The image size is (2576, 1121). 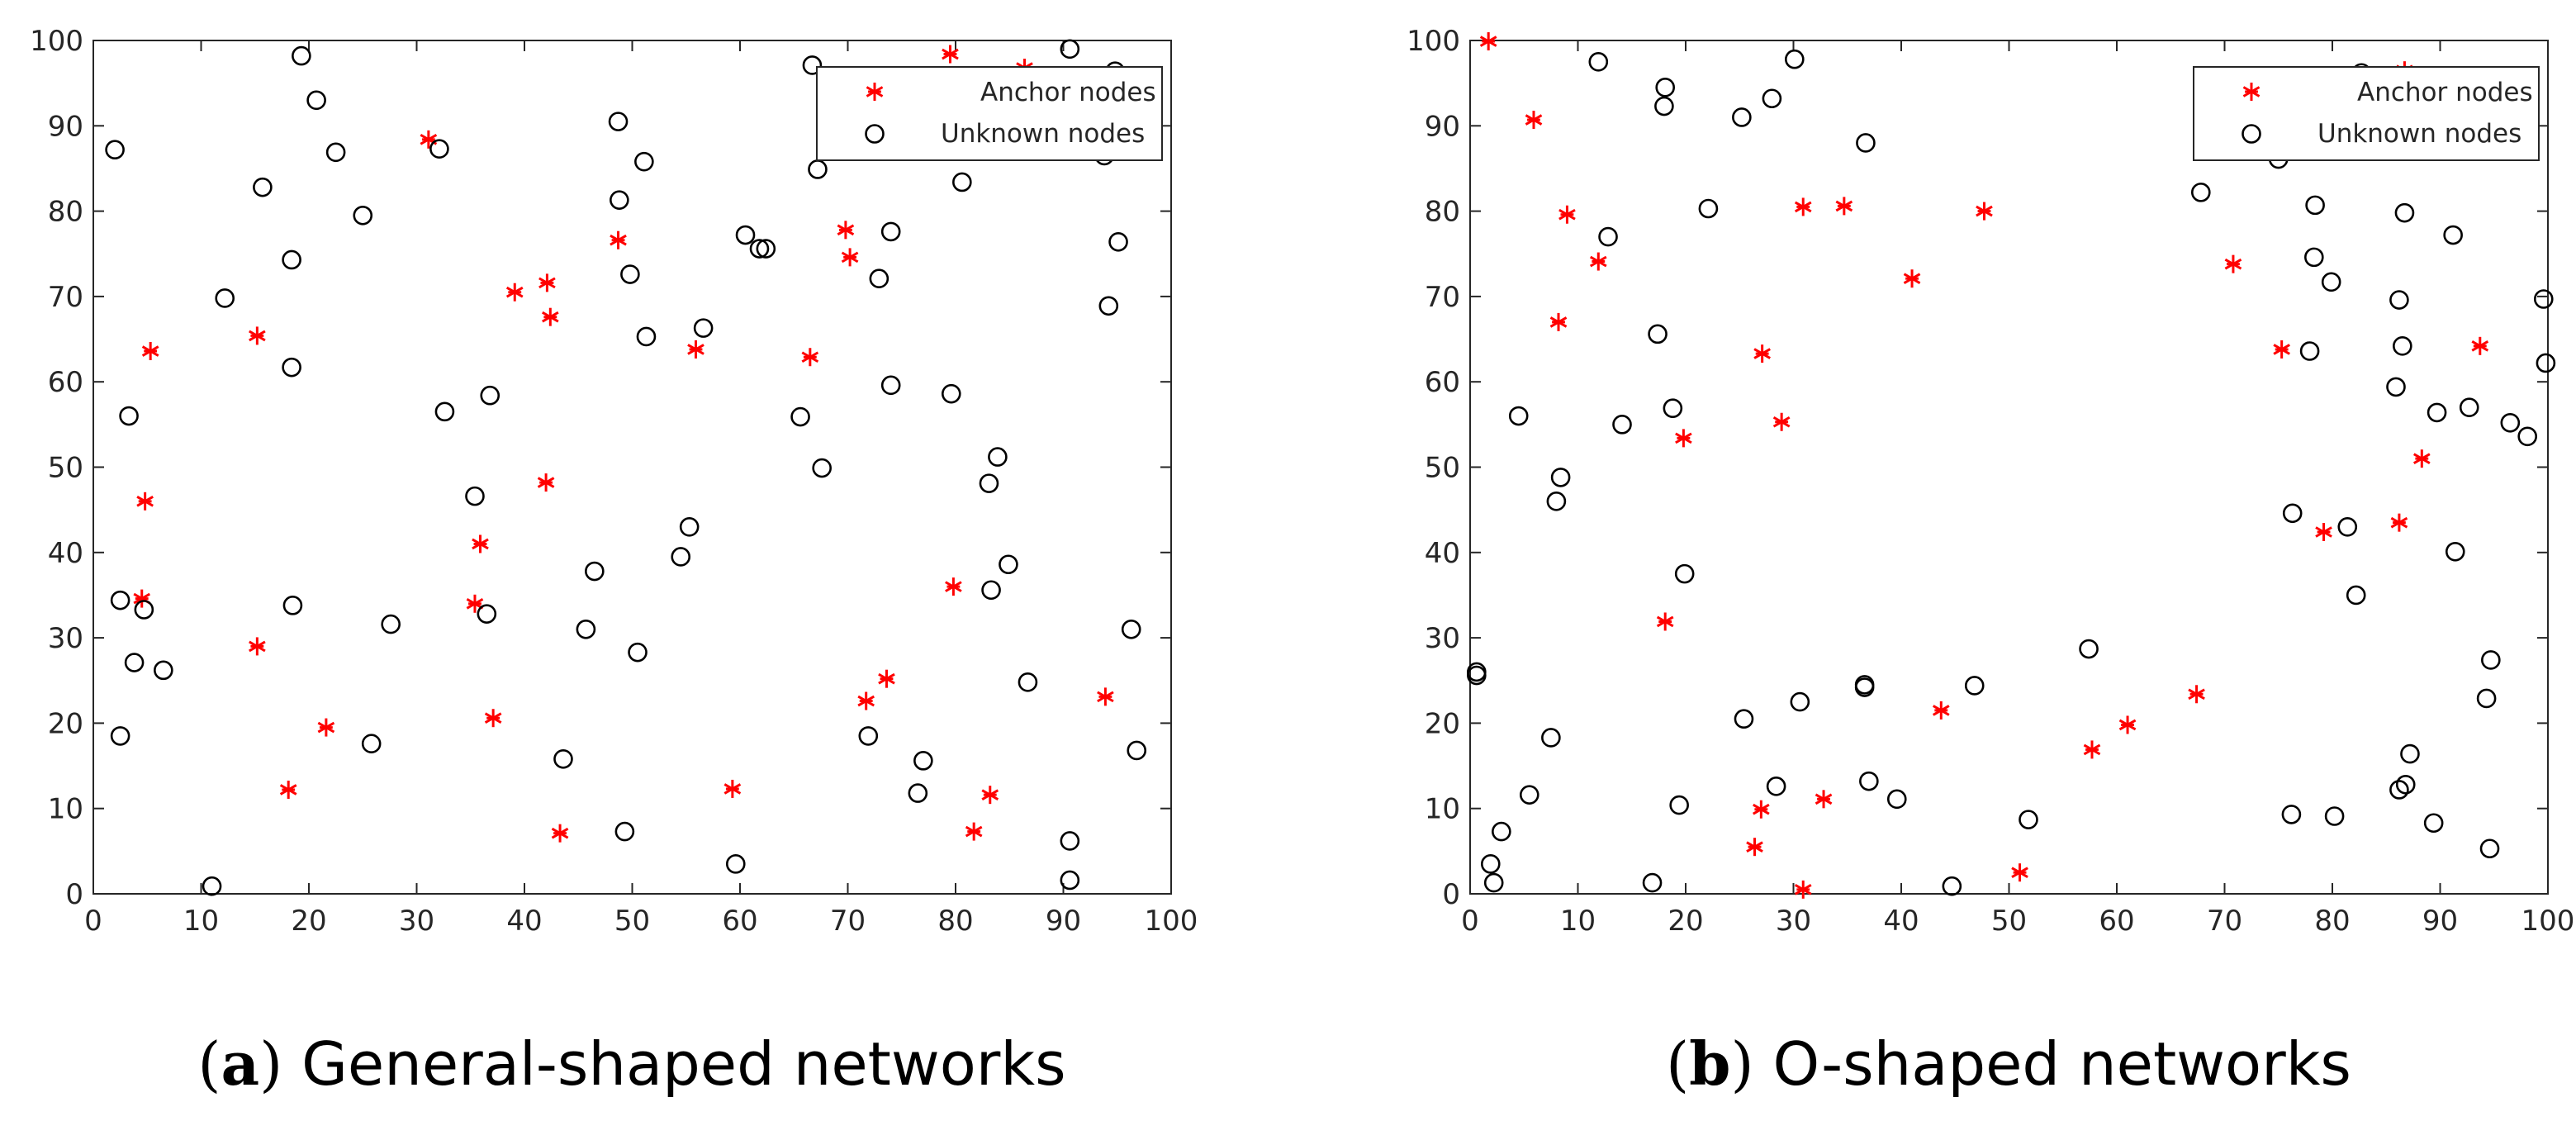 What do you see at coordinates (1171, 921) in the screenshot?
I see `x-tick-label: 100` at bounding box center [1171, 921].